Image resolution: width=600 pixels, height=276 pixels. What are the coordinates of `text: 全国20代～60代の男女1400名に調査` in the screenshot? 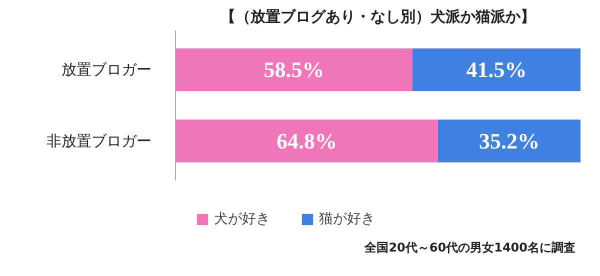 It's located at (470, 247).